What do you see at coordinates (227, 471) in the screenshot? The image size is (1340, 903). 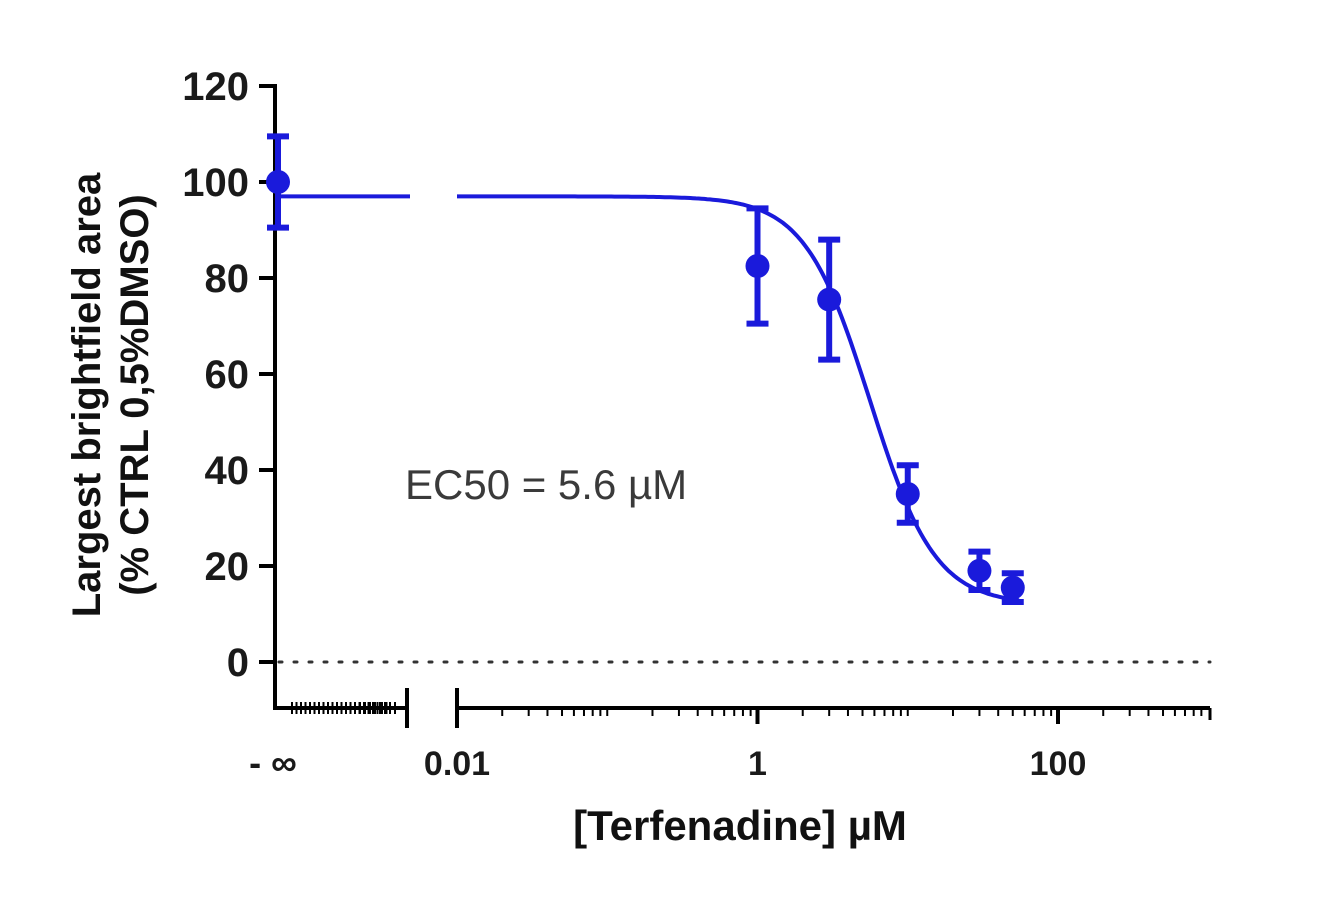 I see `y-tick-label-40: 40` at bounding box center [227, 471].